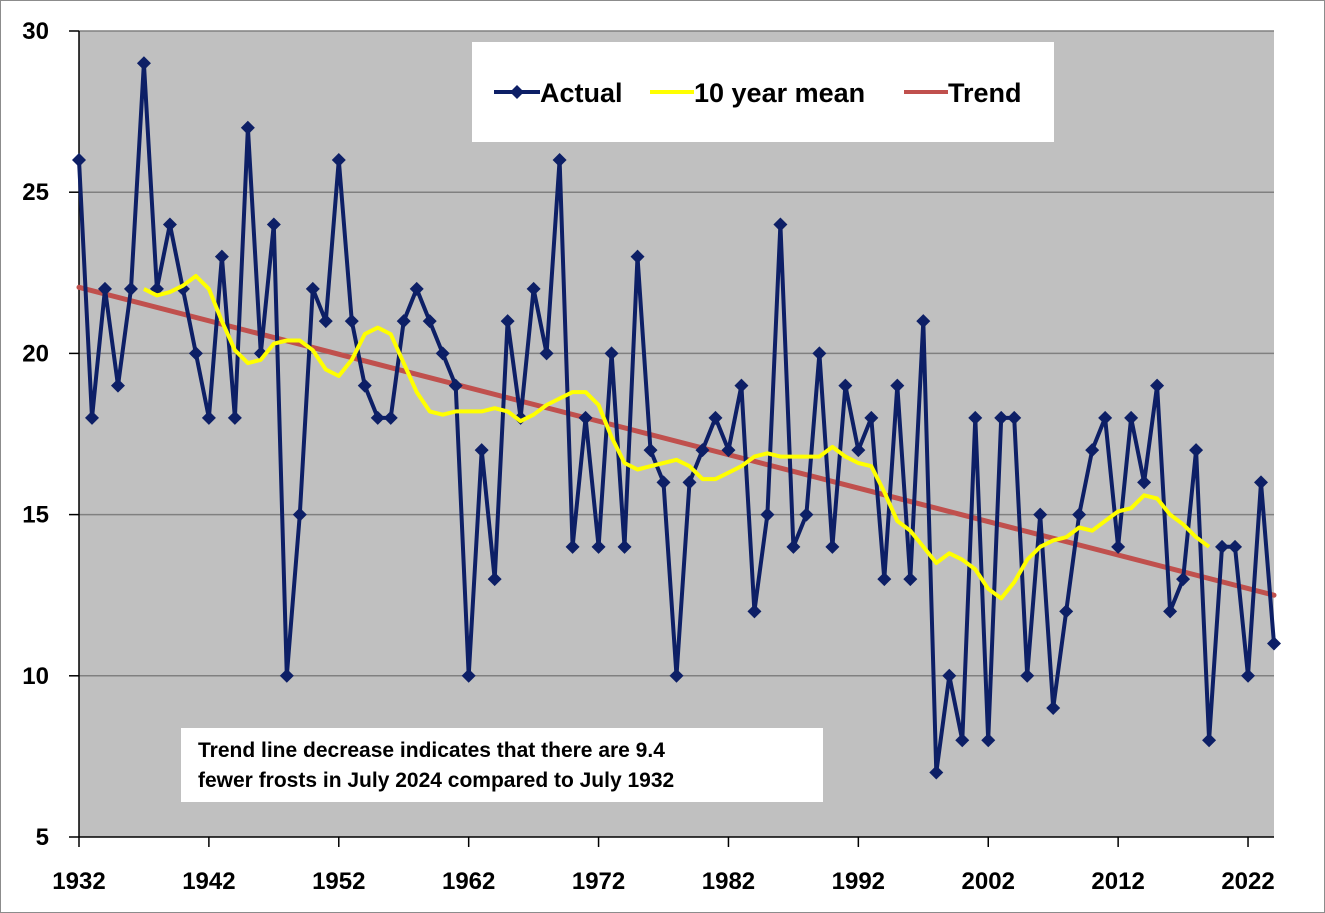  I want to click on y-tick-label-20: 20, so click(35, 353).